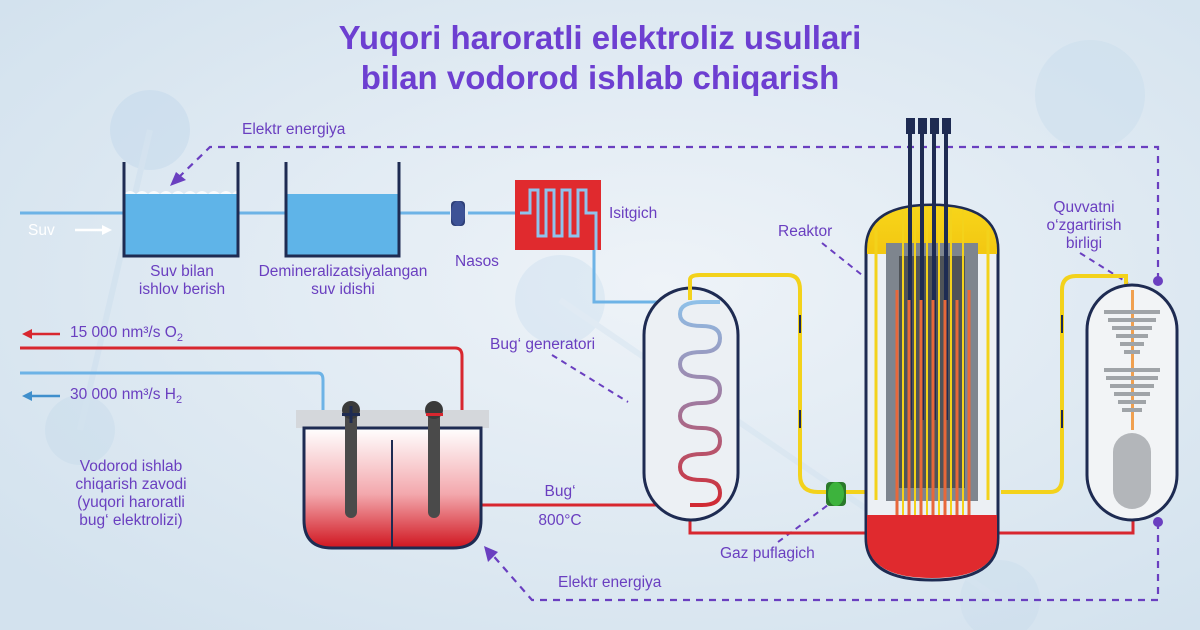  I want to click on suv-bilan-line-1: Suv bilan, so click(182, 271).